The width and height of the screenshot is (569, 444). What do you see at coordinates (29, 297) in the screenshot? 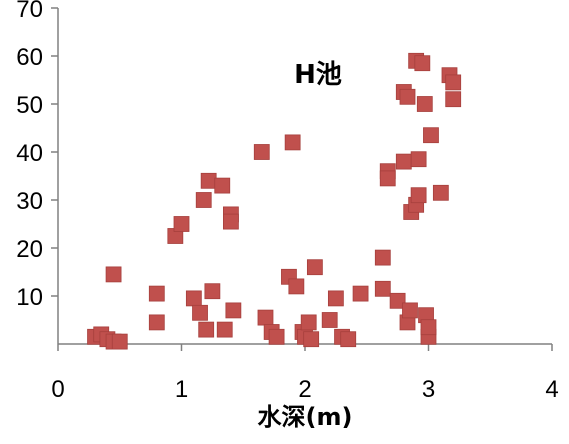
I see `y-tick-label: 10` at bounding box center [29, 297].